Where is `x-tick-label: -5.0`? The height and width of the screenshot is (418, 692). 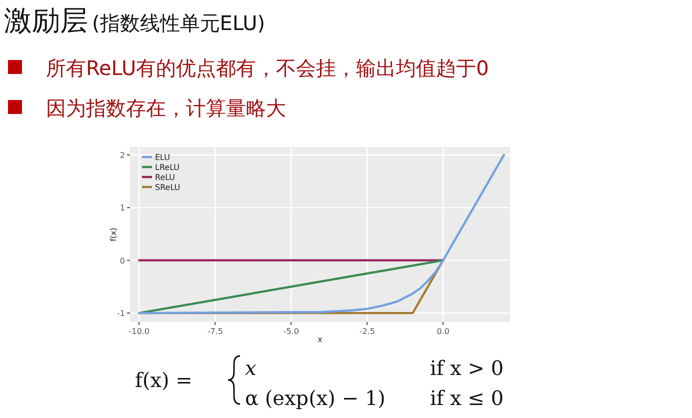
x-tick-label: -5.0 is located at coordinates (291, 331).